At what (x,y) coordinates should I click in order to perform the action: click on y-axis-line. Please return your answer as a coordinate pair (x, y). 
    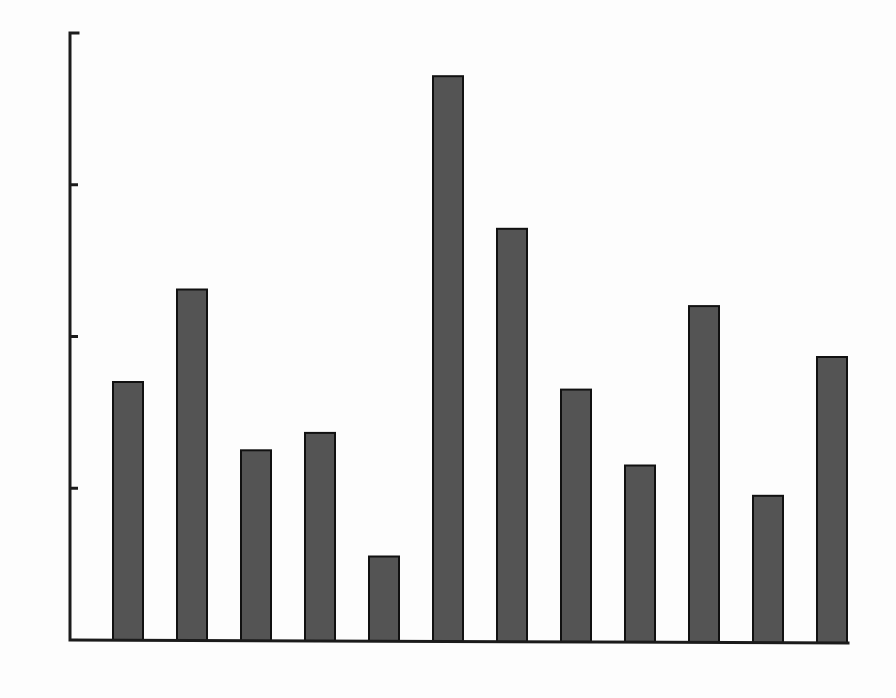
    Looking at the image, I should click on (74, 336).